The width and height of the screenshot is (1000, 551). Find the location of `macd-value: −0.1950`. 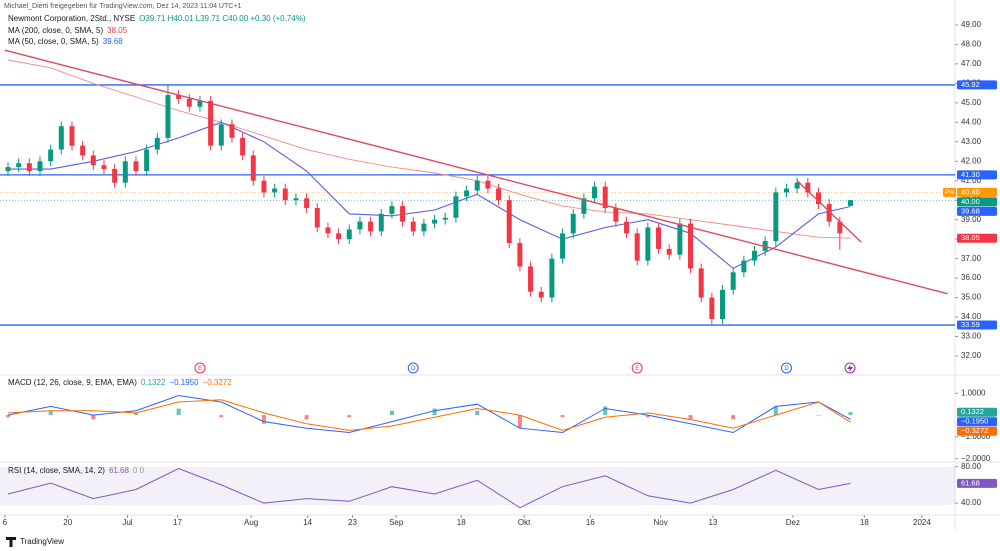

macd-value: −0.1950 is located at coordinates (184, 382).